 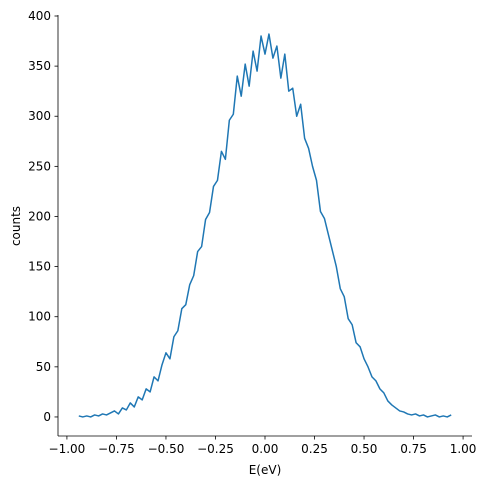 I want to click on x-tick-label: 0.75, so click(x=413, y=449).